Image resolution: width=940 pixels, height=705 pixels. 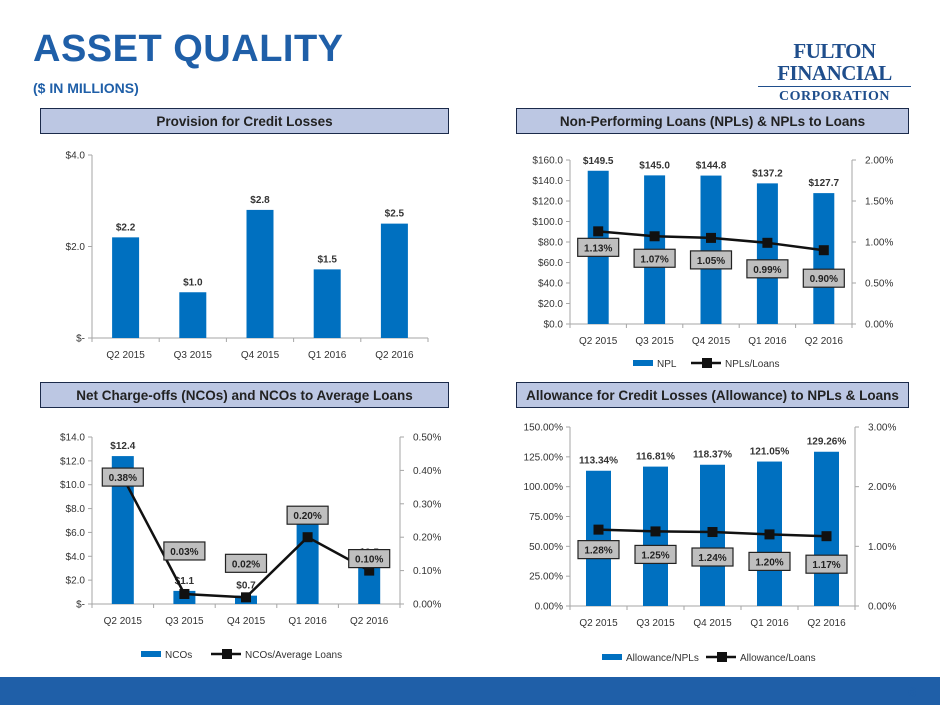 What do you see at coordinates (188, 49) in the screenshot?
I see `page-title: ASSET QUALITY` at bounding box center [188, 49].